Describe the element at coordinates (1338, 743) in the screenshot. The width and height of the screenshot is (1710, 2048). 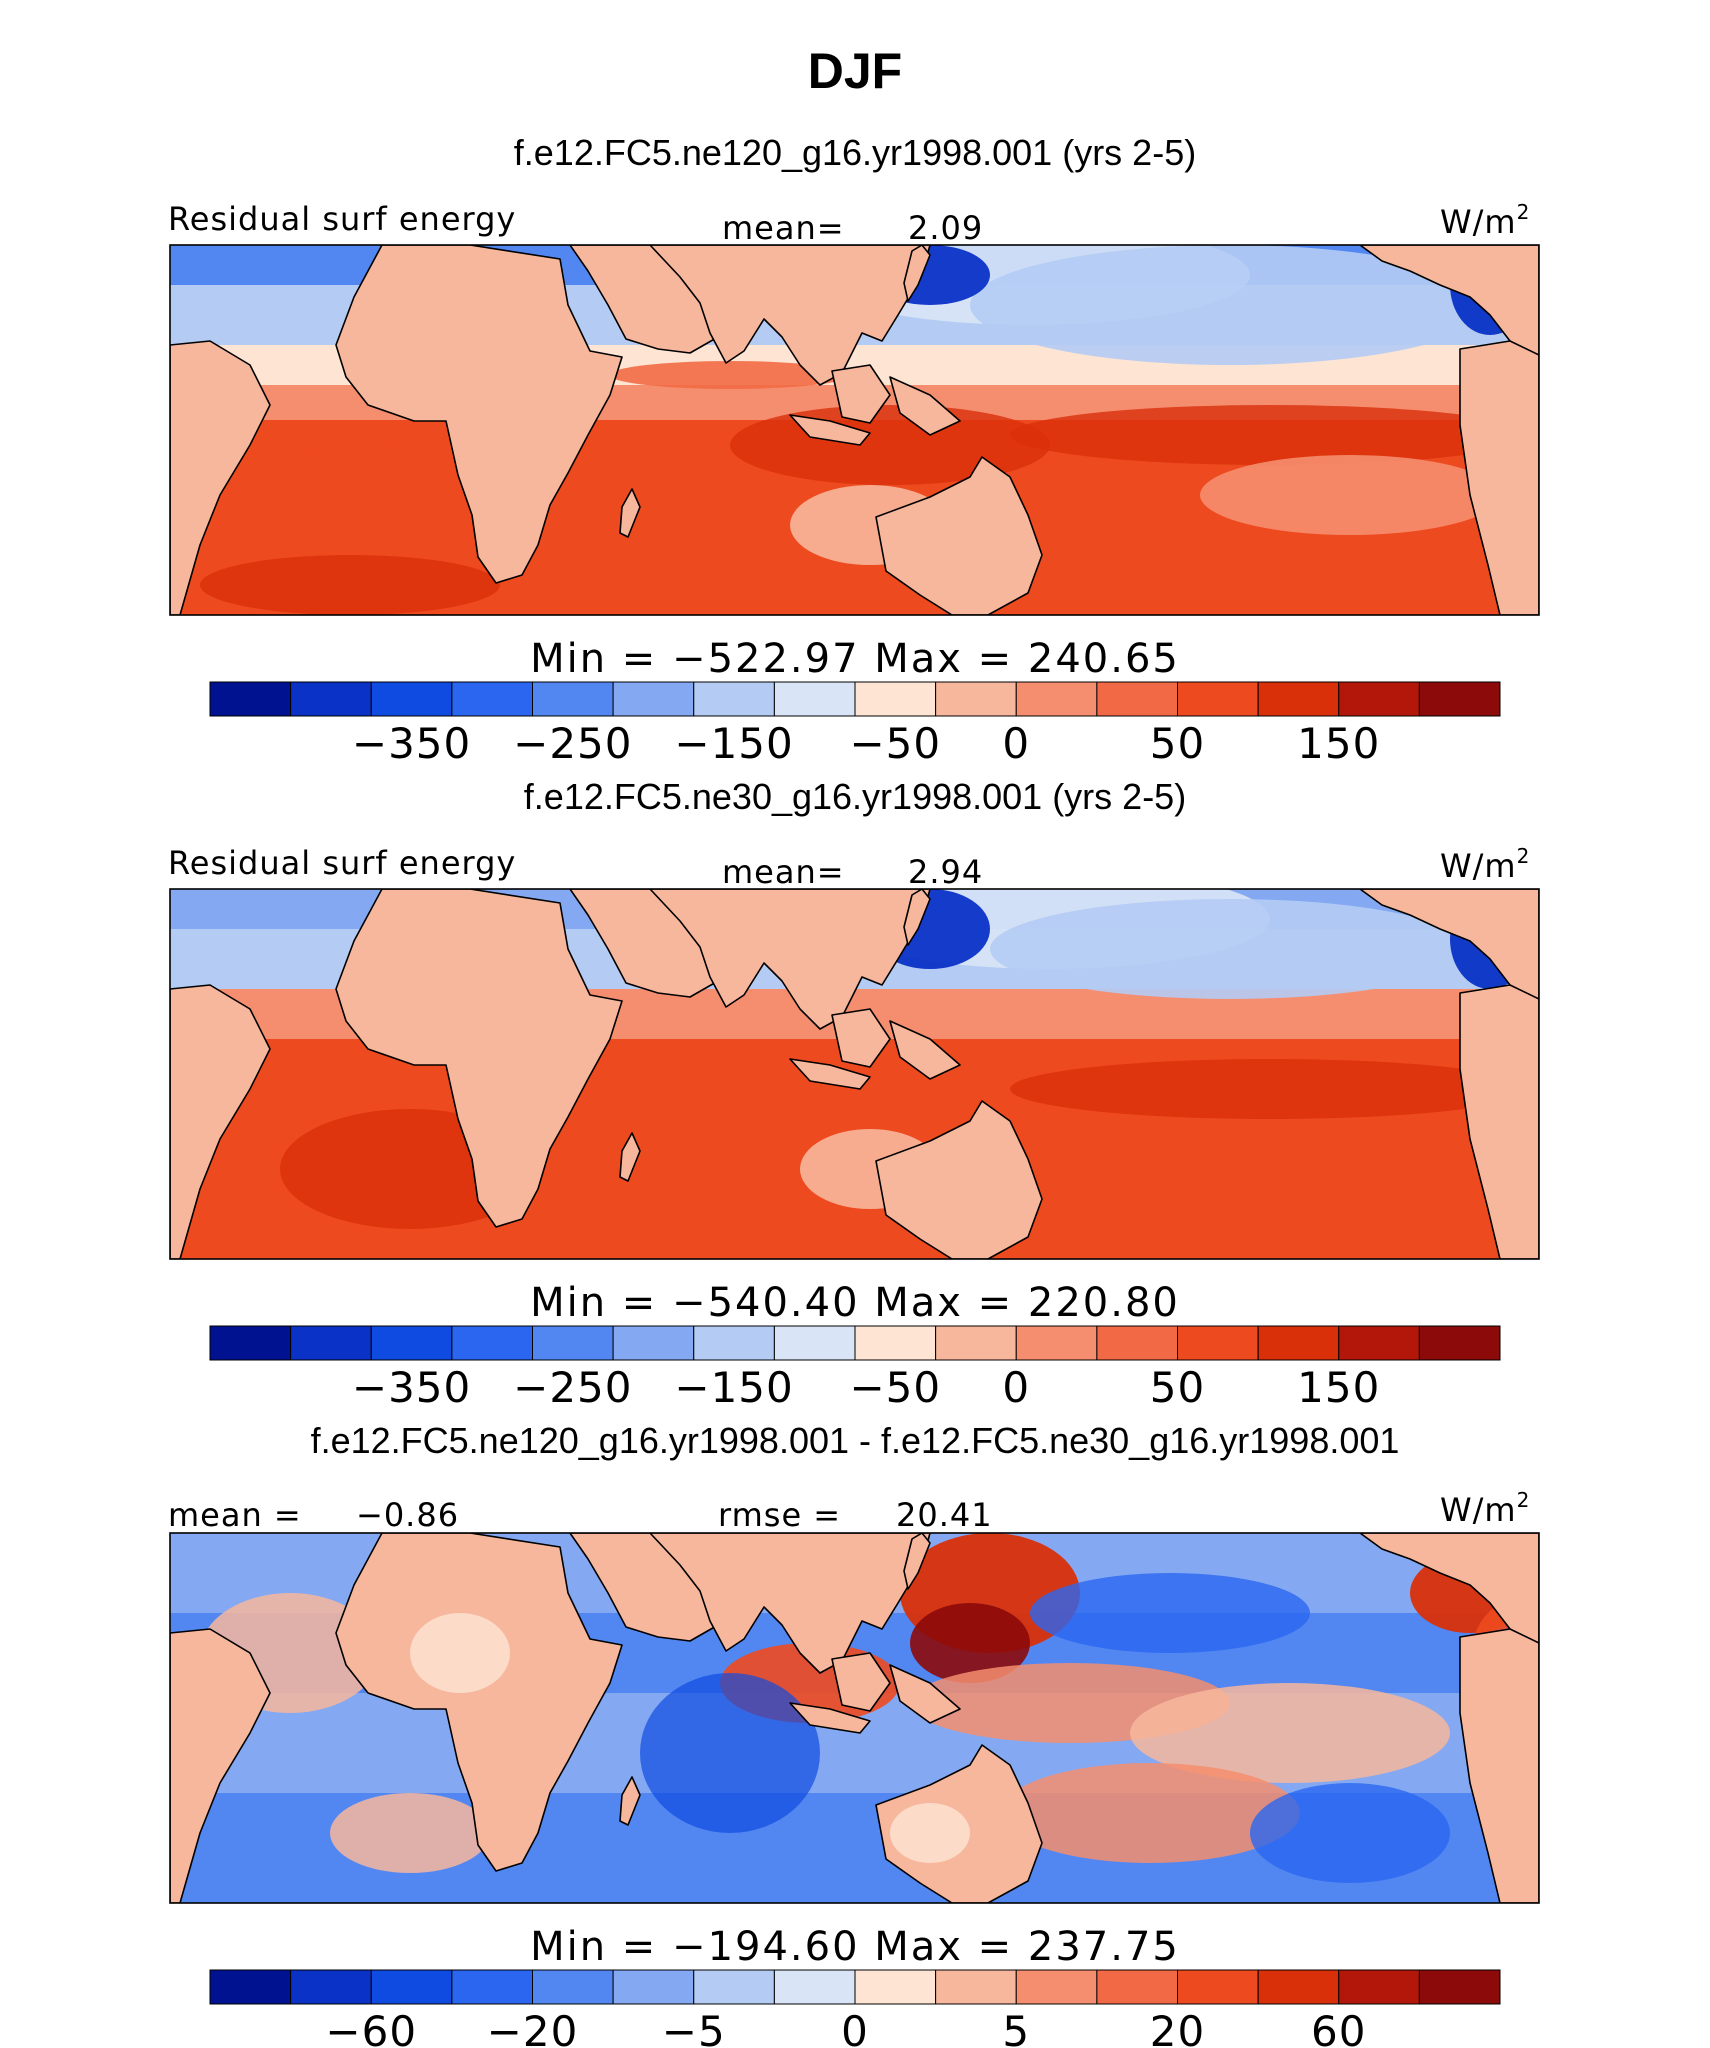
I see `panel-1-colorbar-tick-label: 150` at that location.